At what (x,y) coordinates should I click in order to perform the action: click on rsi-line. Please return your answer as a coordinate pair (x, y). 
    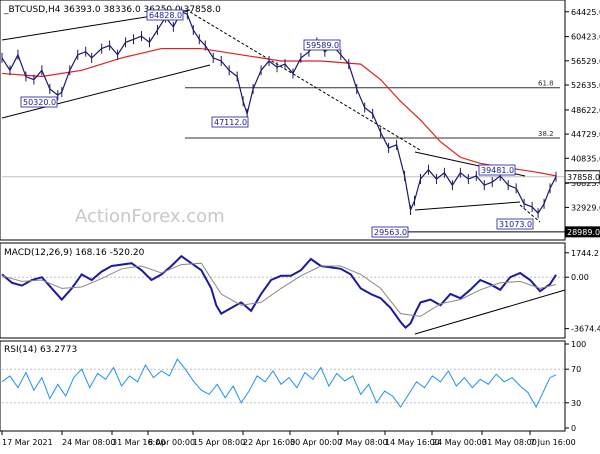
    Looking at the image, I should click on (279, 383).